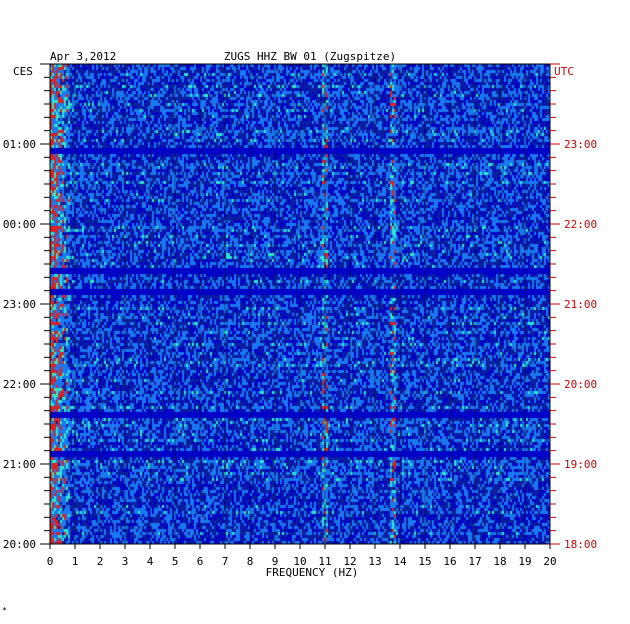 The width and height of the screenshot is (630, 624). Describe the element at coordinates (50, 561) in the screenshot. I see `x-tick-label: 0` at that location.